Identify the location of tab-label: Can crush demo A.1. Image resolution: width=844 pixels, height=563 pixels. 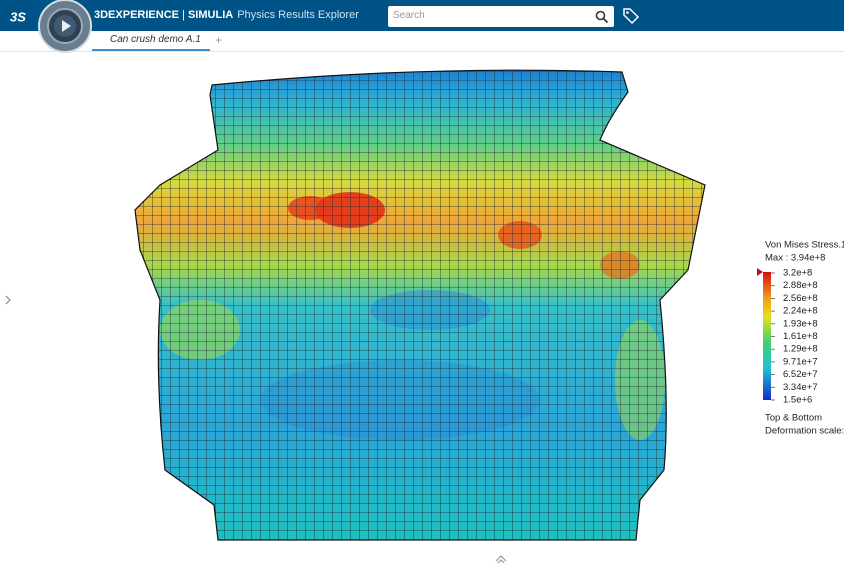
(155, 39).